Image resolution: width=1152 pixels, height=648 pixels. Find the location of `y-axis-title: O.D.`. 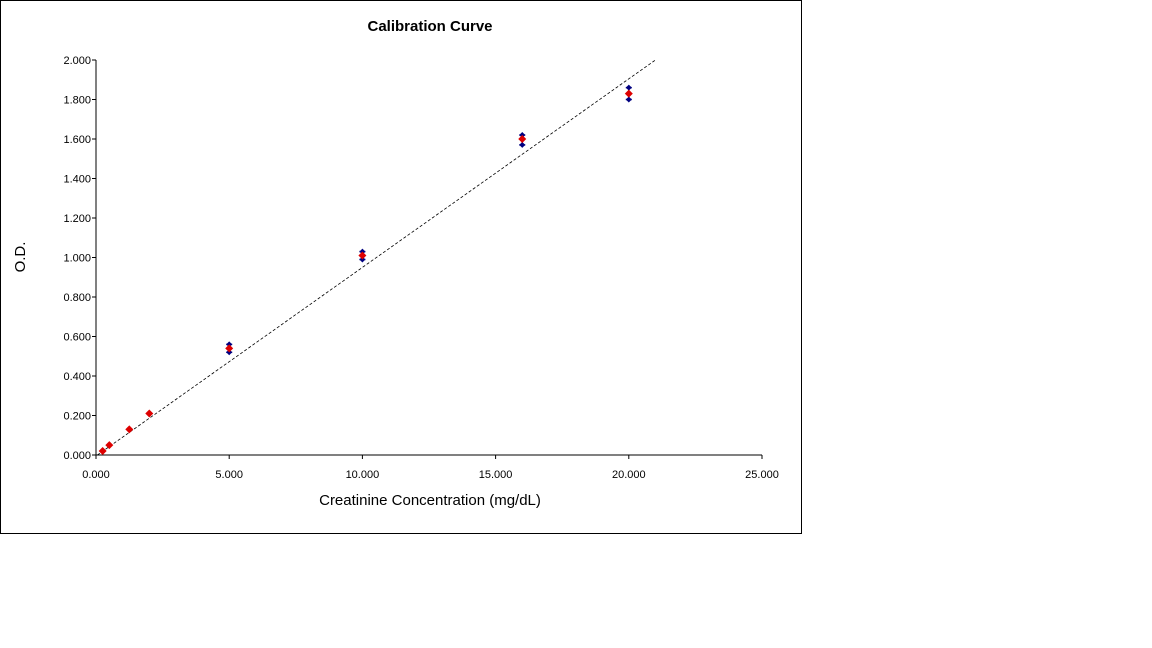

y-axis-title: O.D. is located at coordinates (20, 257).